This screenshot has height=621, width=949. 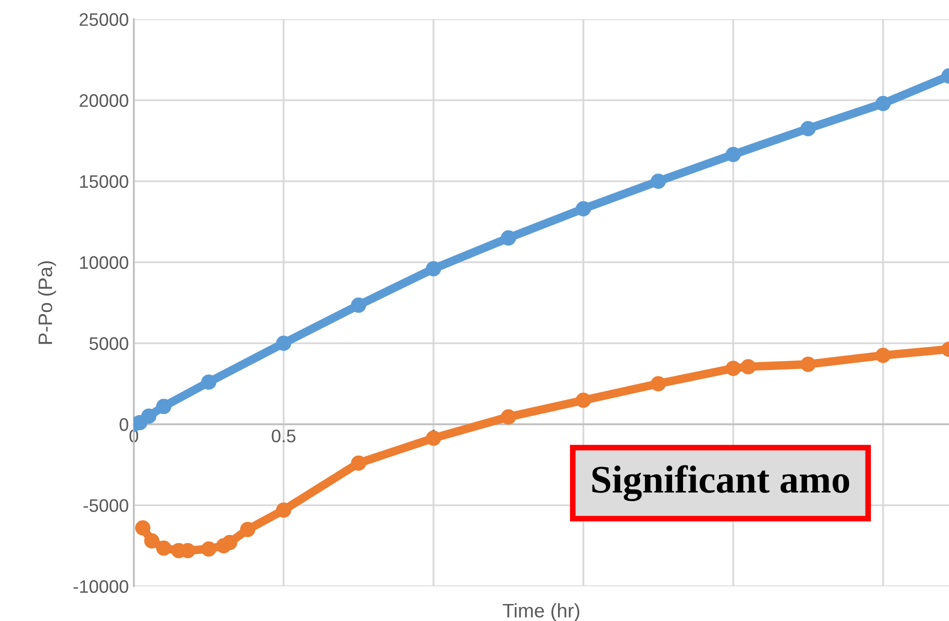 What do you see at coordinates (104, 262) in the screenshot?
I see `y-tick-label: 10000` at bounding box center [104, 262].